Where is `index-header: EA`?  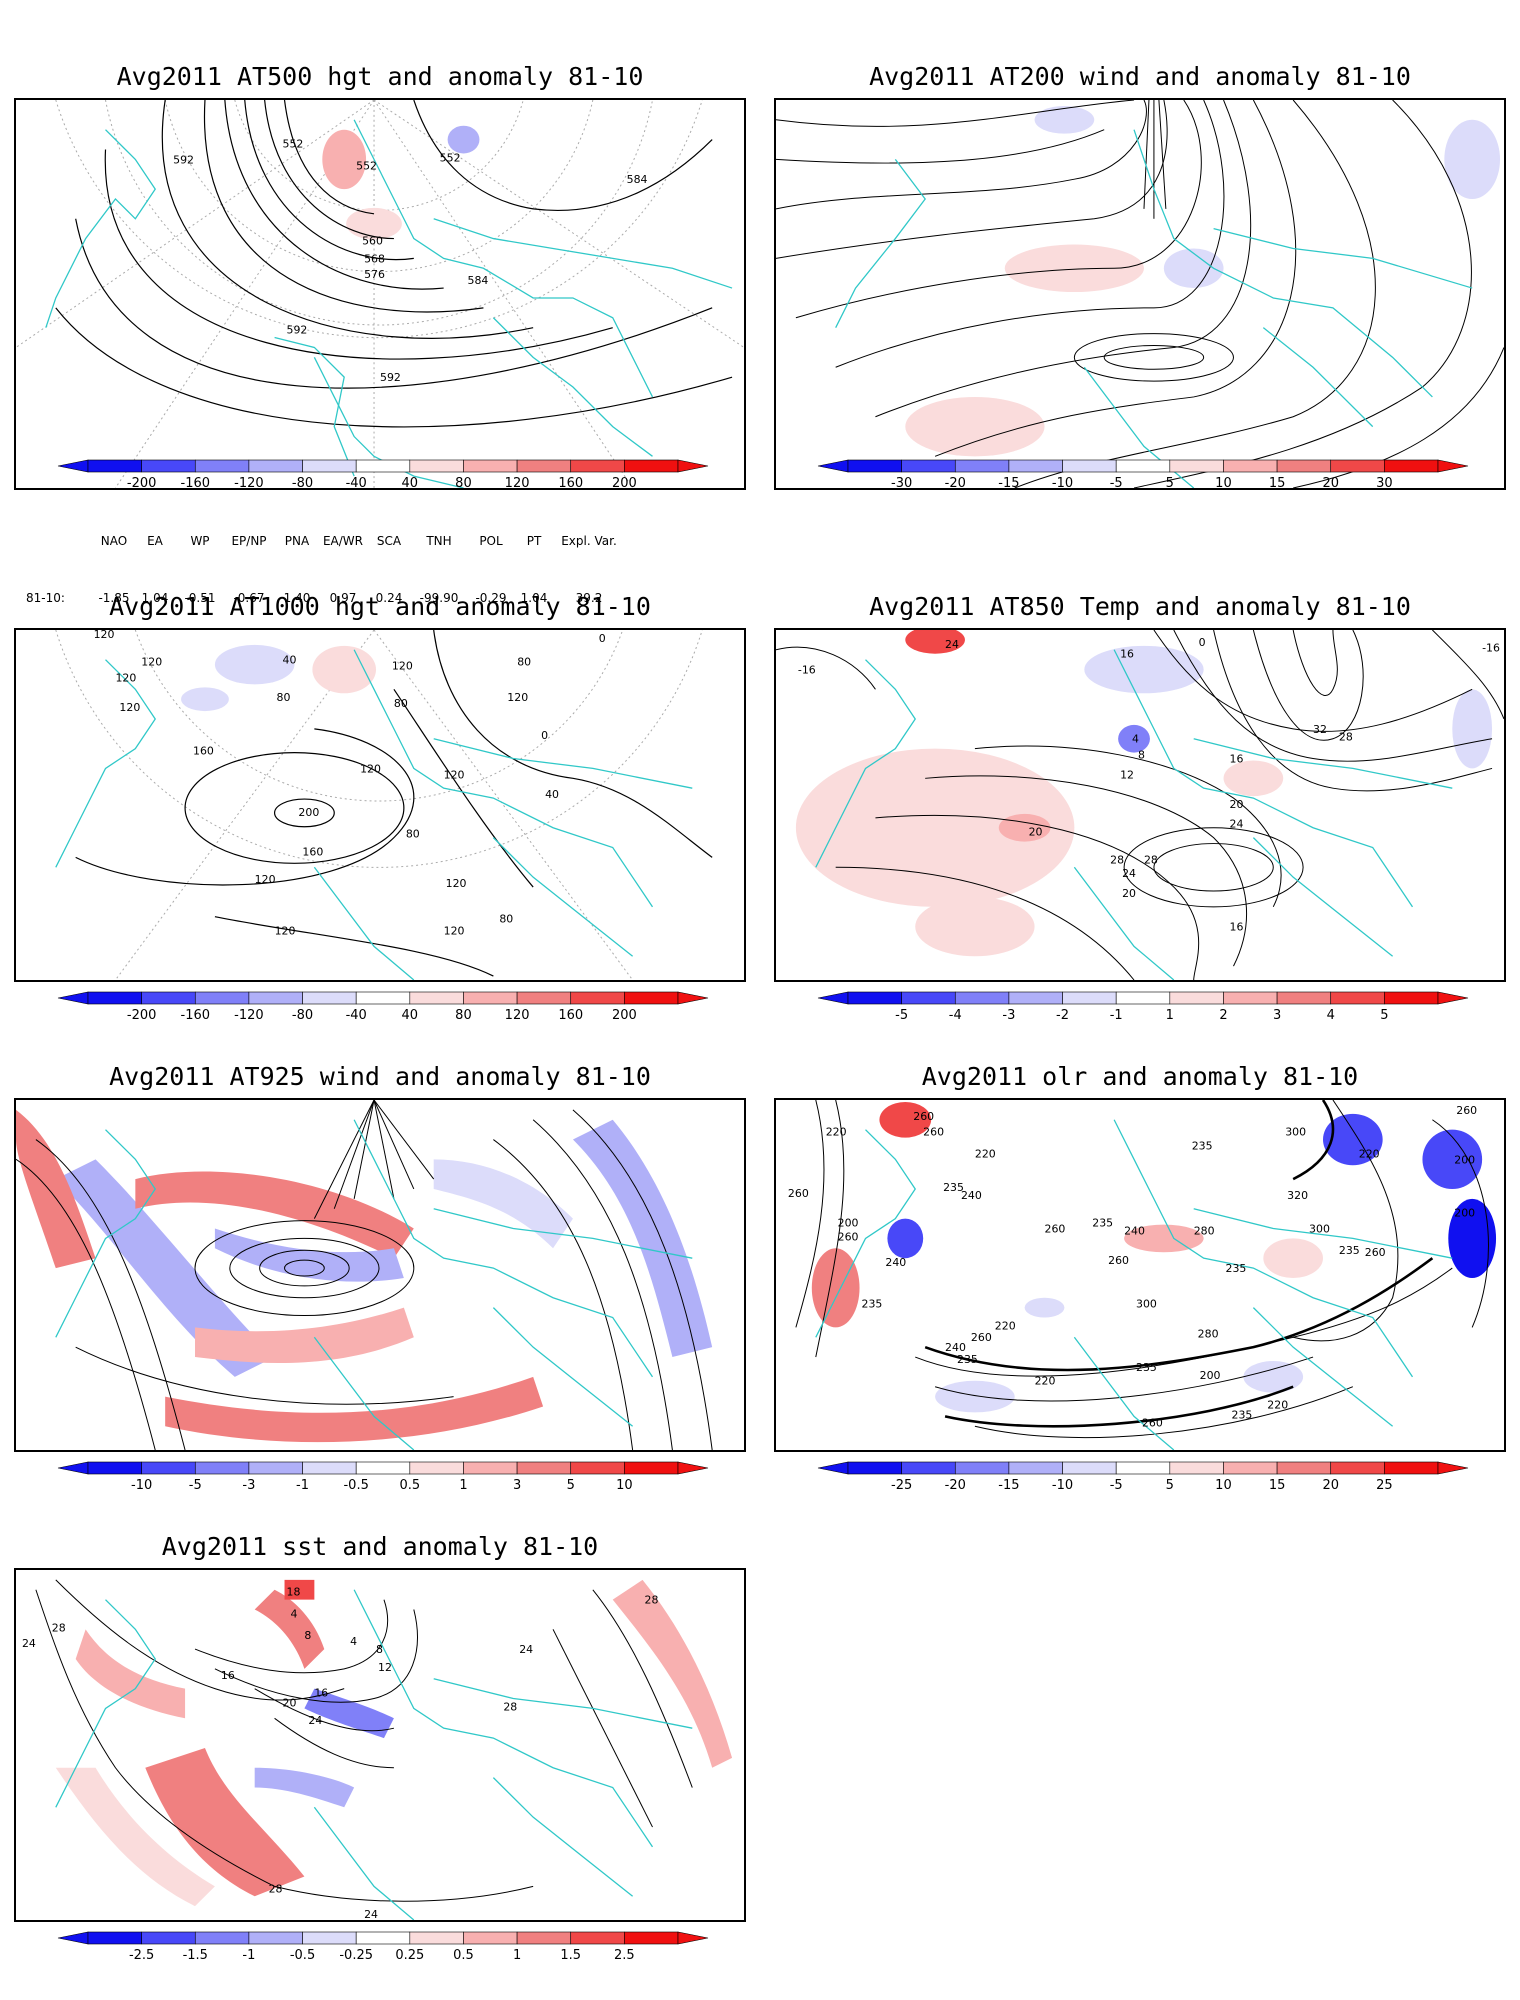
index-header: EA is located at coordinates (155, 541).